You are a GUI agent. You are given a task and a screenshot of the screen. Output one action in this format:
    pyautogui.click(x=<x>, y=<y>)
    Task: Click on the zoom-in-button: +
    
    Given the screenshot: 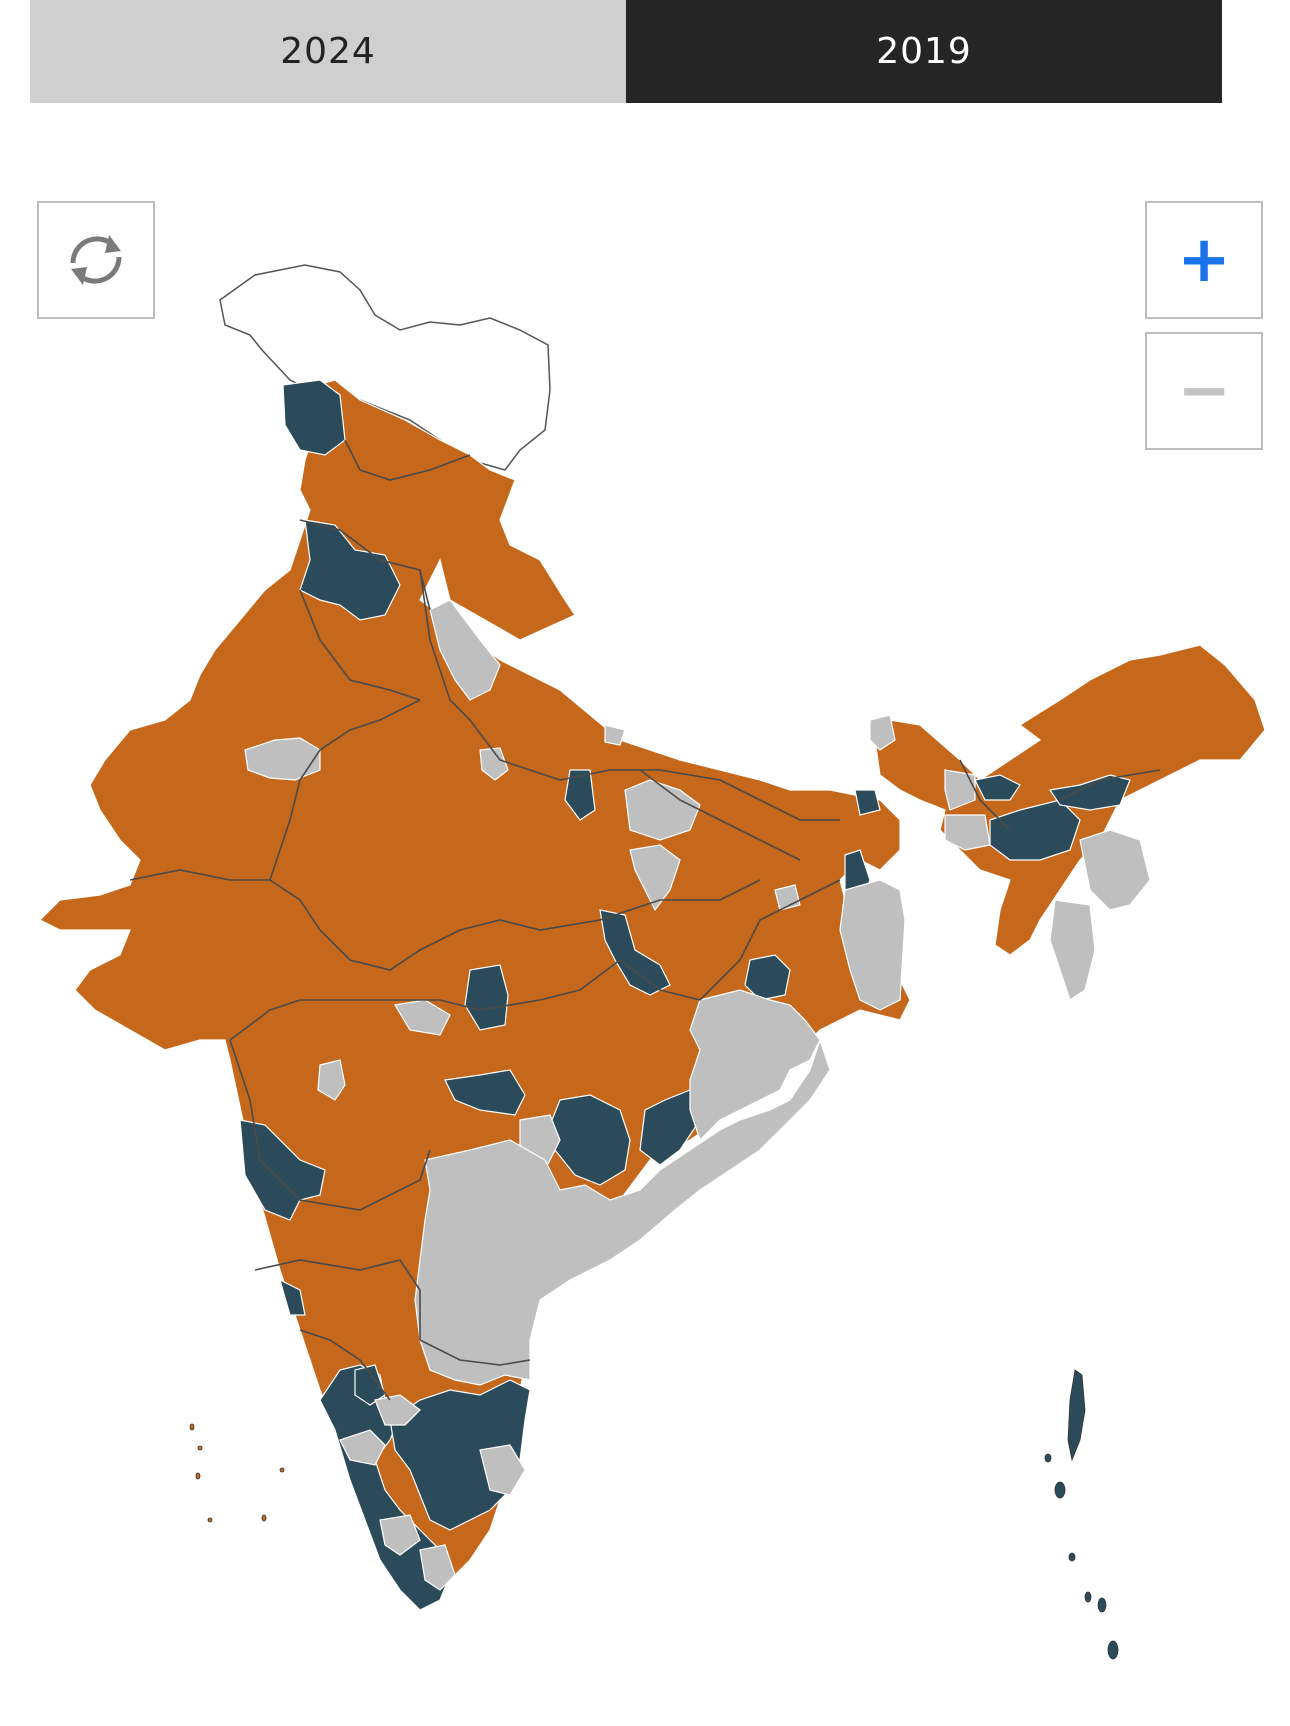 What is the action you would take?
    pyautogui.click(x=1204, y=260)
    